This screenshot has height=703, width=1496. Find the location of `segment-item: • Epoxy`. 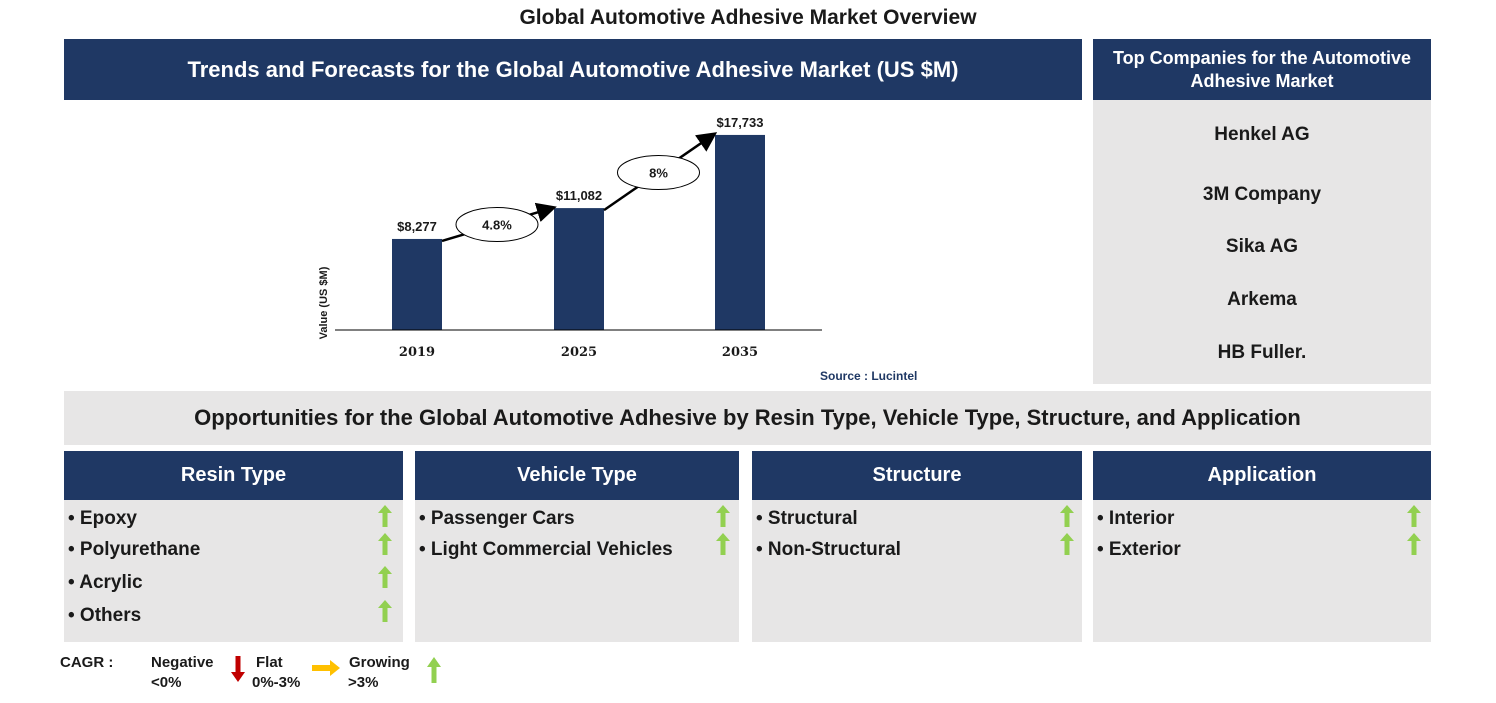

segment-item: • Epoxy is located at coordinates (102, 518).